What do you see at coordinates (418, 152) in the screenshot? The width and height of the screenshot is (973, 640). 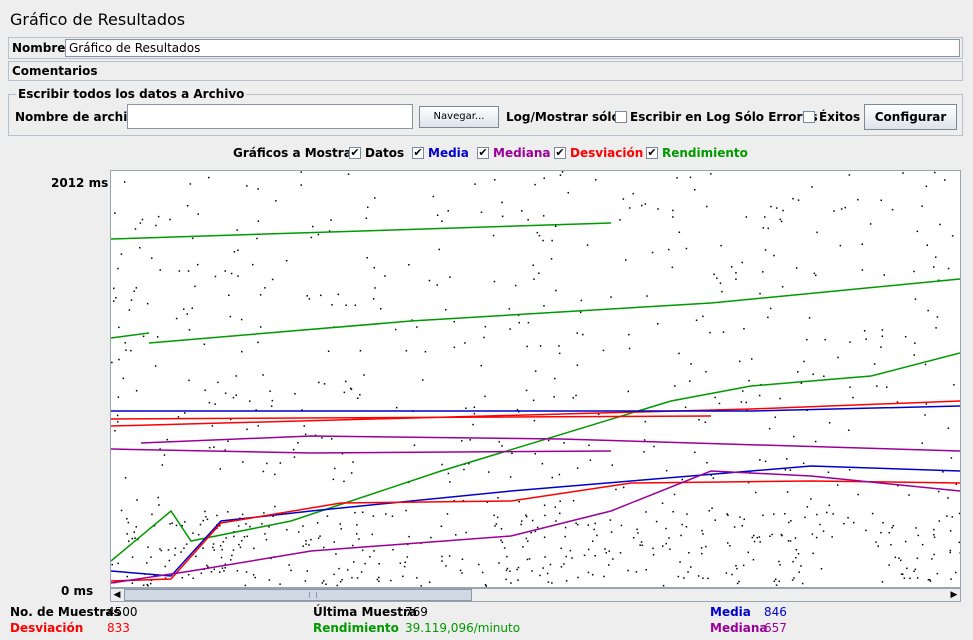 I see `media-checkbox: ✔` at bounding box center [418, 152].